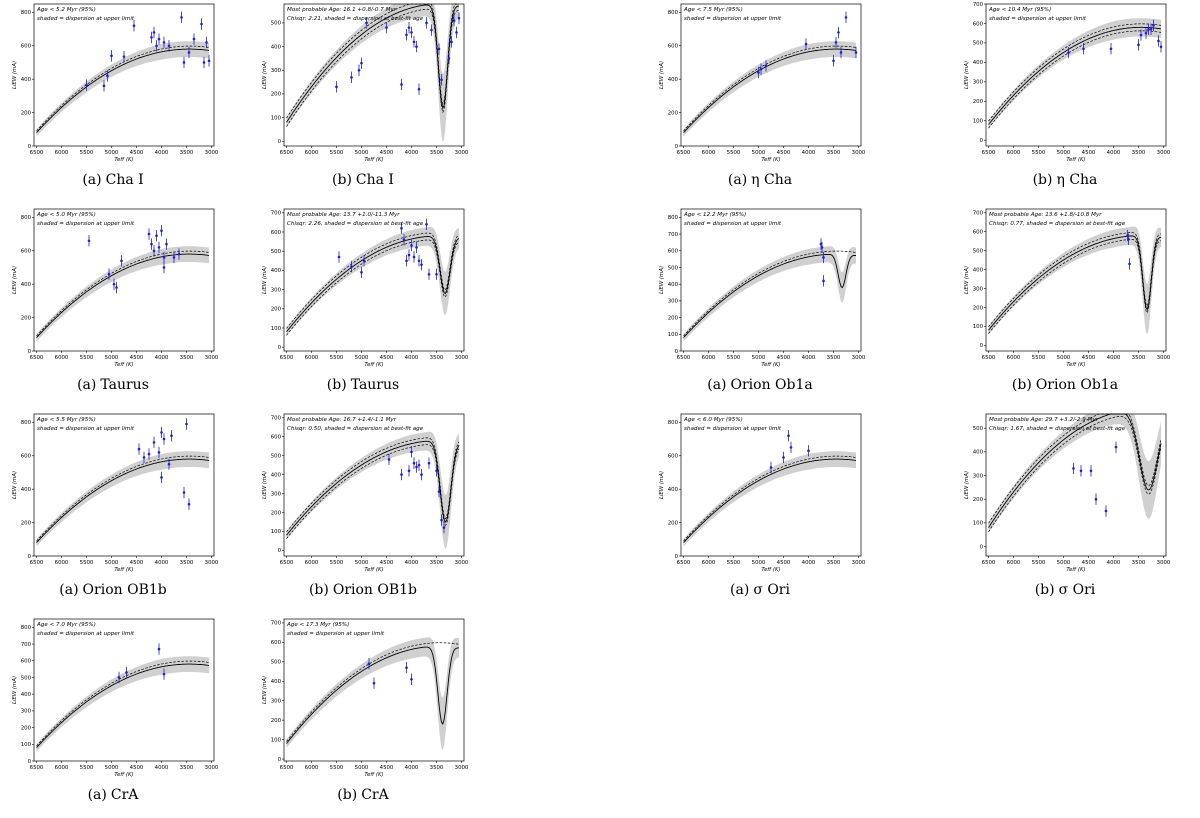 The image size is (1200, 818). What do you see at coordinates (978, 429) in the screenshot?
I see `y-tick-label: 500` at bounding box center [978, 429].